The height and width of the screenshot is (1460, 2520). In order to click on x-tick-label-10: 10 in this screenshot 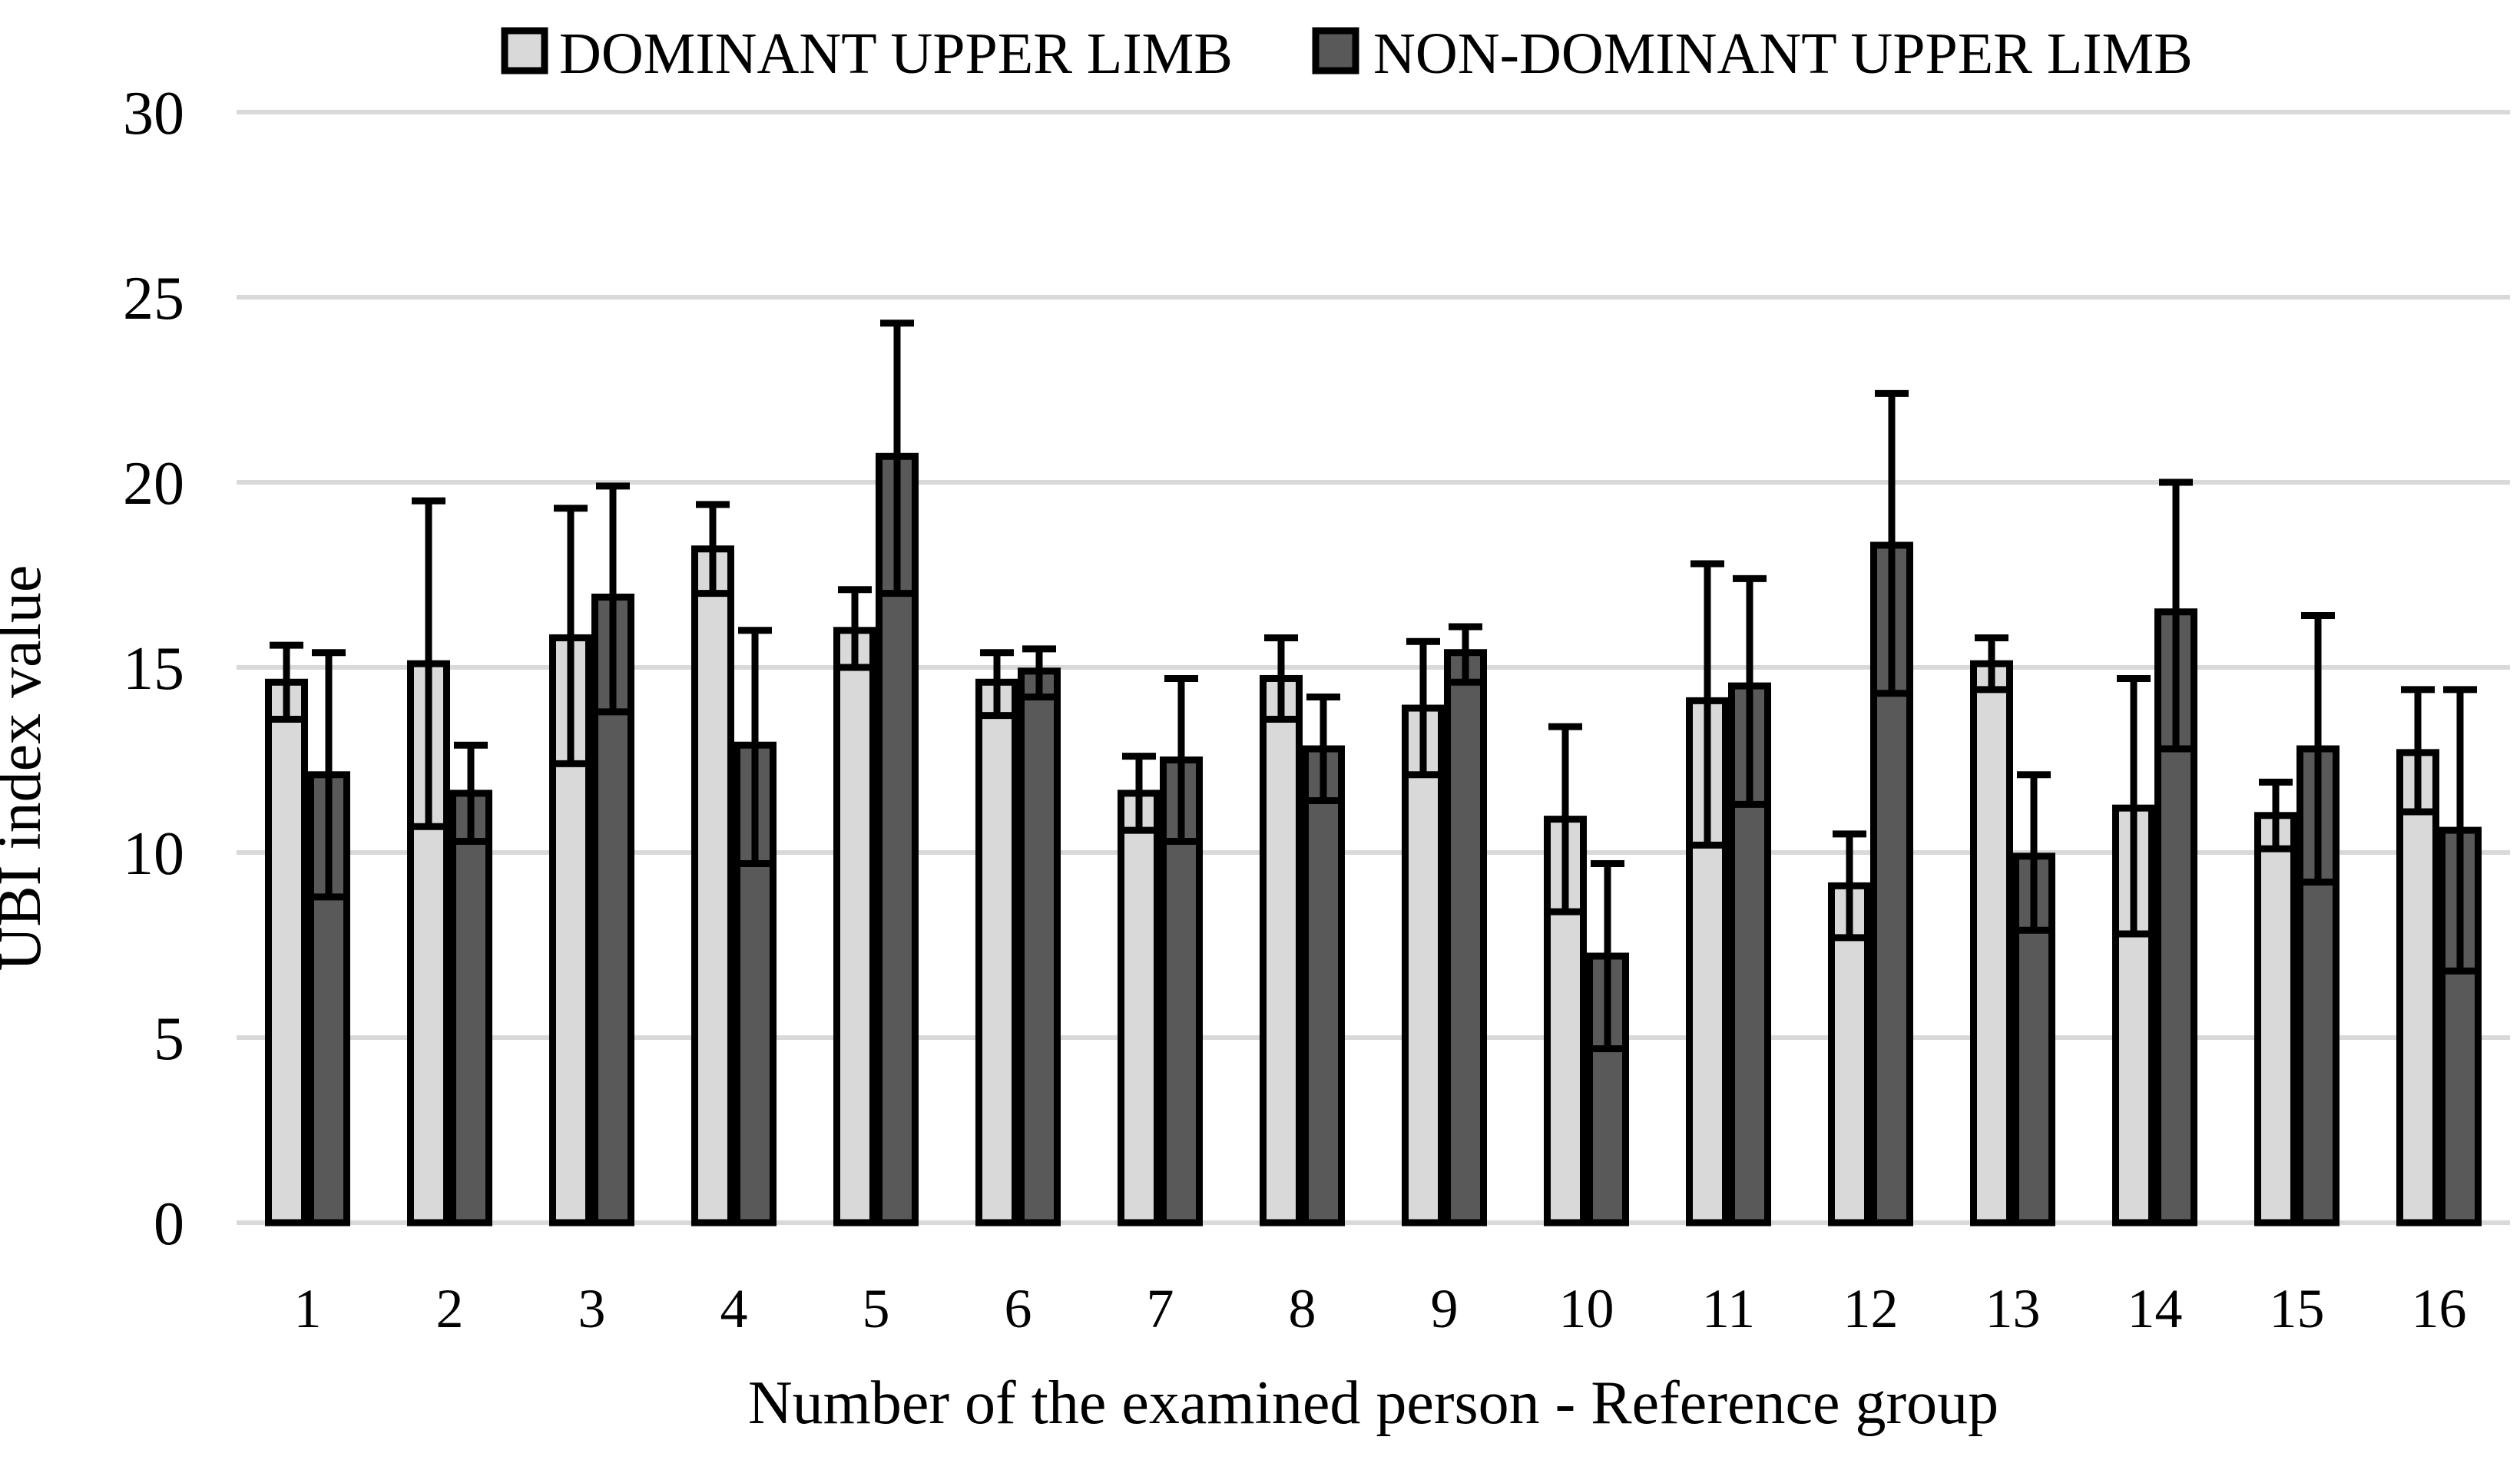, I will do `click(1586, 1308)`.